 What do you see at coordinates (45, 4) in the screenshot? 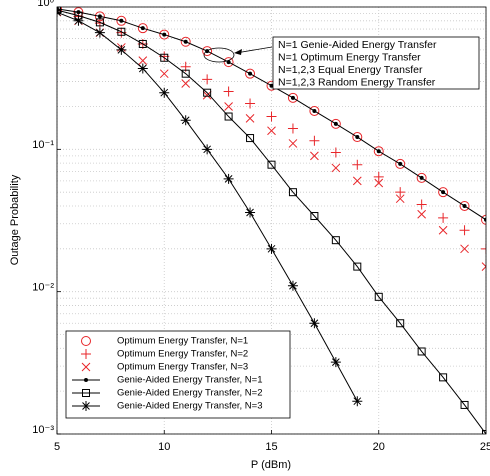
I see `y-tick-label: 10⁰` at bounding box center [45, 4].